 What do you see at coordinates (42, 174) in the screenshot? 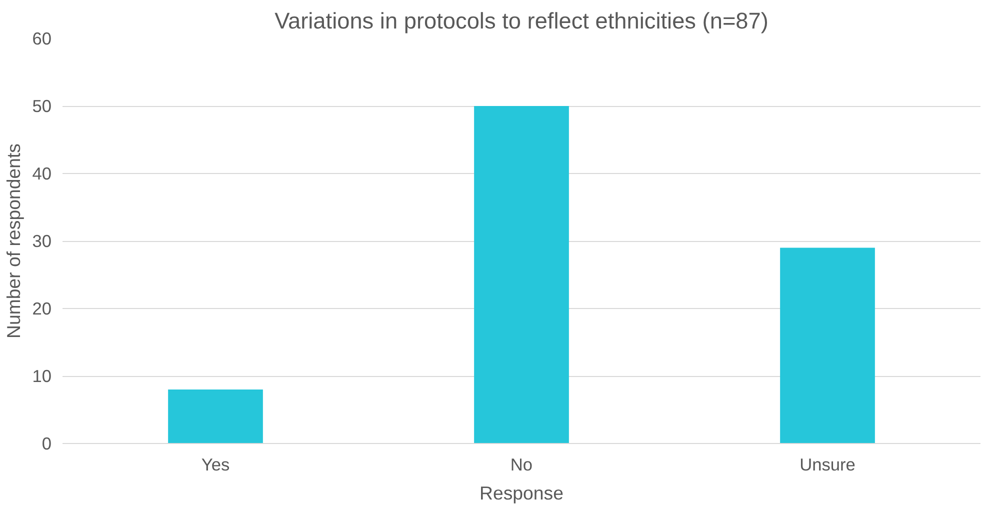
I see `y-tick-label: 40` at bounding box center [42, 174].